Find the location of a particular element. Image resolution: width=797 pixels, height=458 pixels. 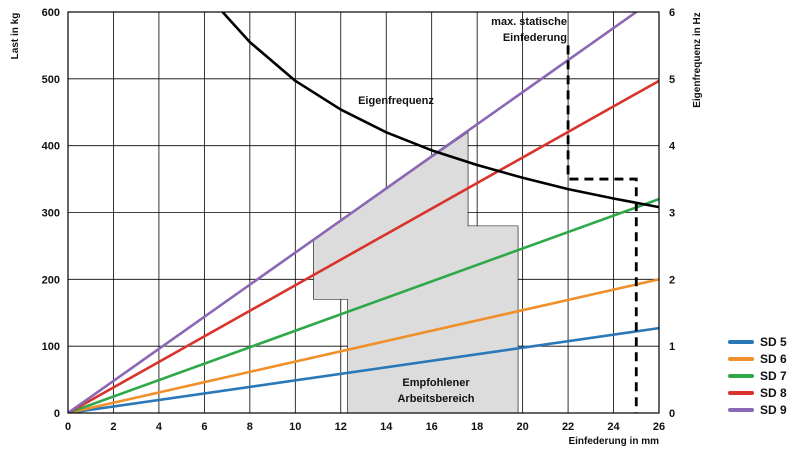

y-left-tick-labels: 0 100 200 300 400 500 600 is located at coordinates (51, 213).